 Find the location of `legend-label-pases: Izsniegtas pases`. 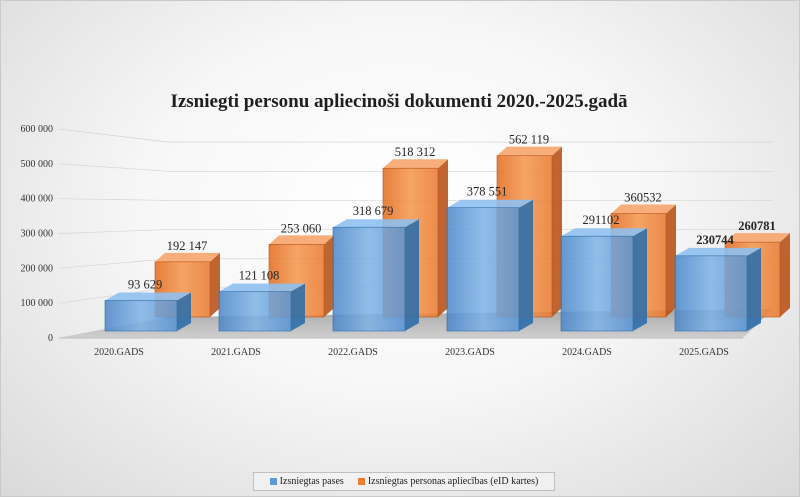

legend-label-pases: Izsniegtas pases is located at coordinates (311, 481).